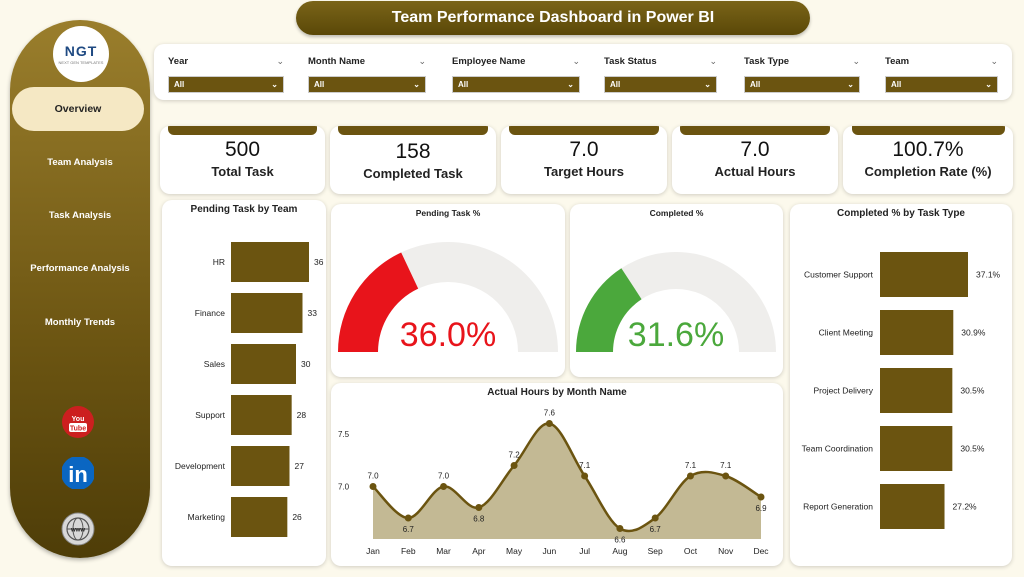 The width and height of the screenshot is (1024, 577). What do you see at coordinates (489, 61) in the screenshot?
I see `filter-label: Employee Name` at bounding box center [489, 61].